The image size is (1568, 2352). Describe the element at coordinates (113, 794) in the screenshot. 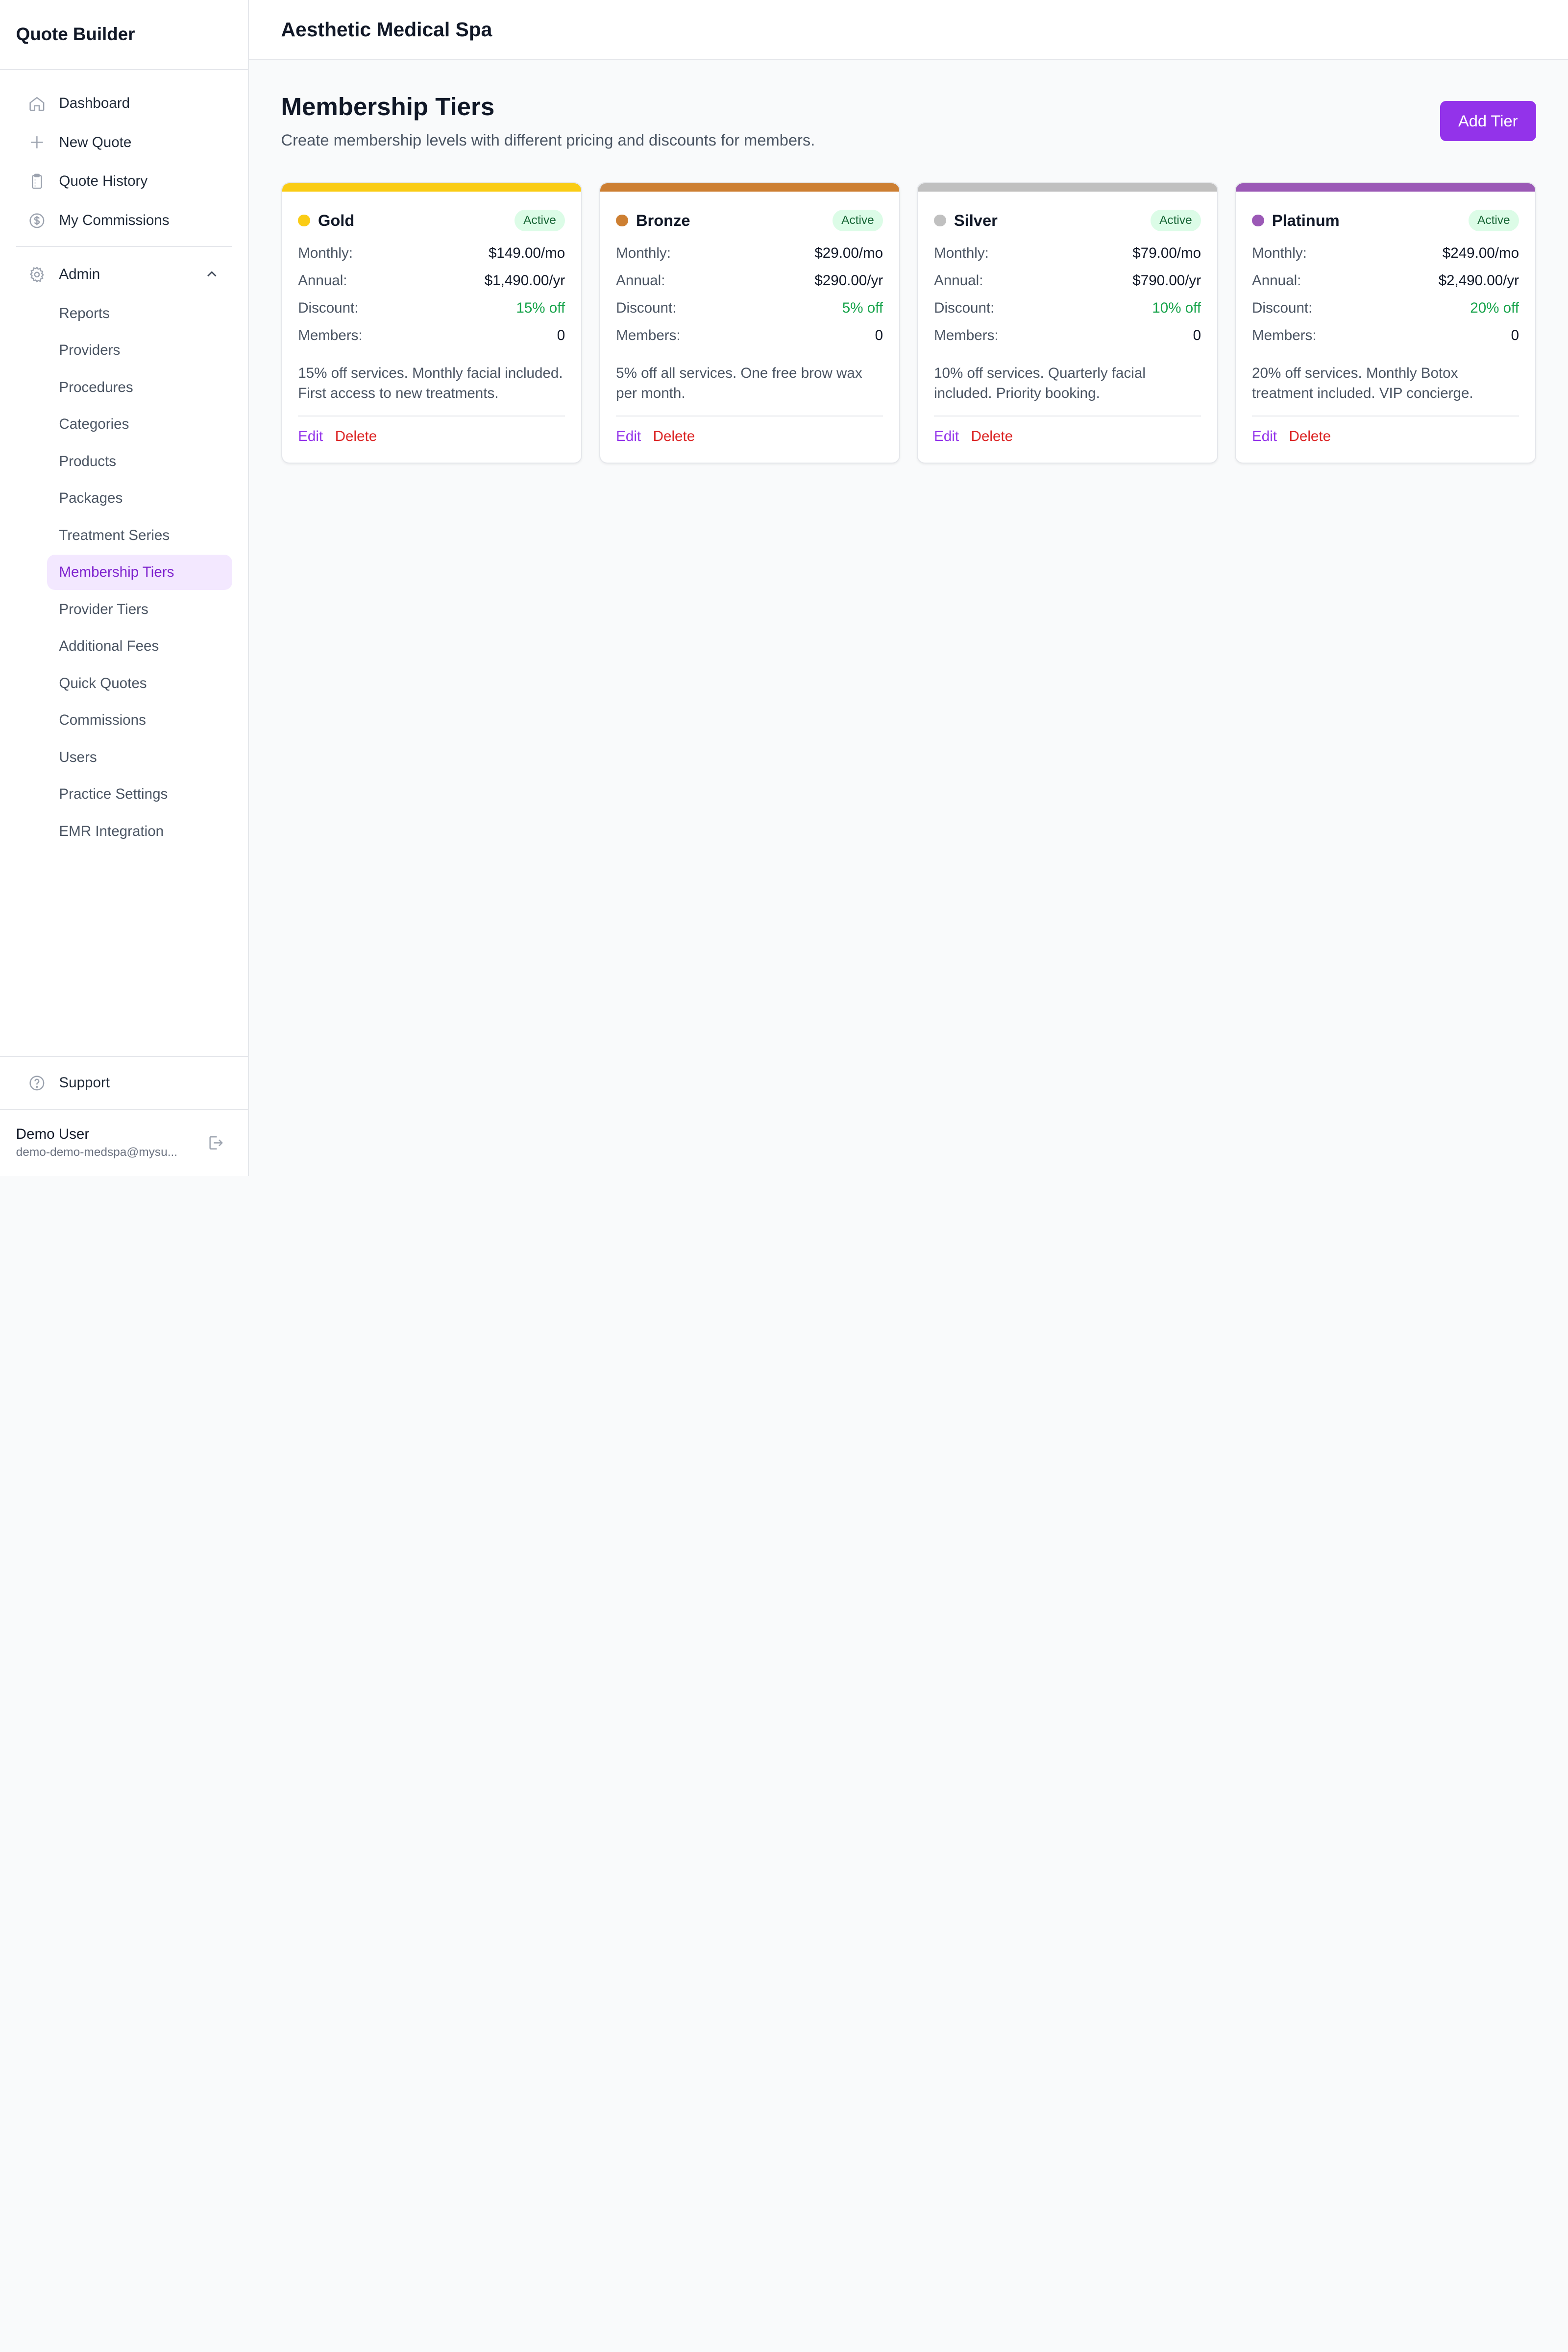

I see `sidebar-item-practice-settings: Practice Settings` at that location.